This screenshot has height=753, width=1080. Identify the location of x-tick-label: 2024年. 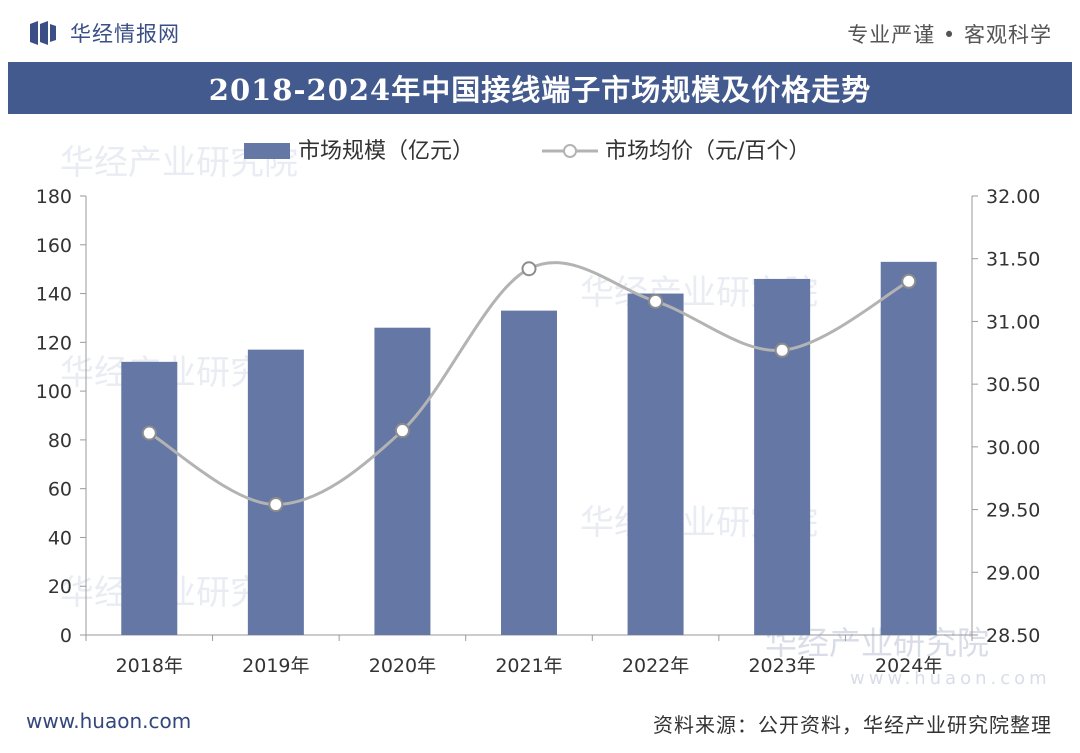
(908, 666).